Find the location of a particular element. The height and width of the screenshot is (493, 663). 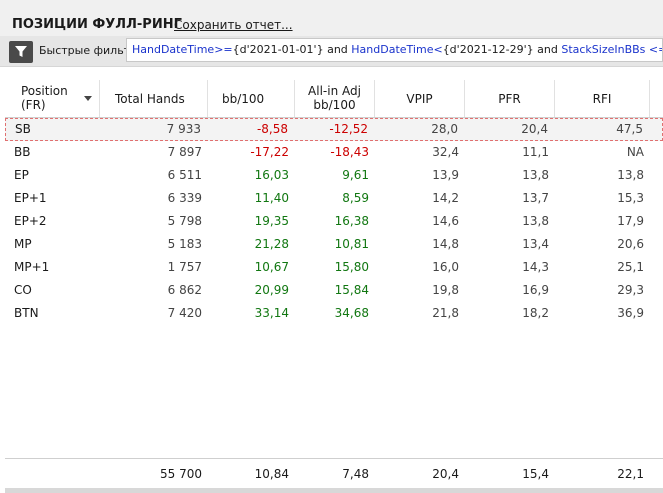

table-cell-total-hands: 7 897 is located at coordinates (184, 152).